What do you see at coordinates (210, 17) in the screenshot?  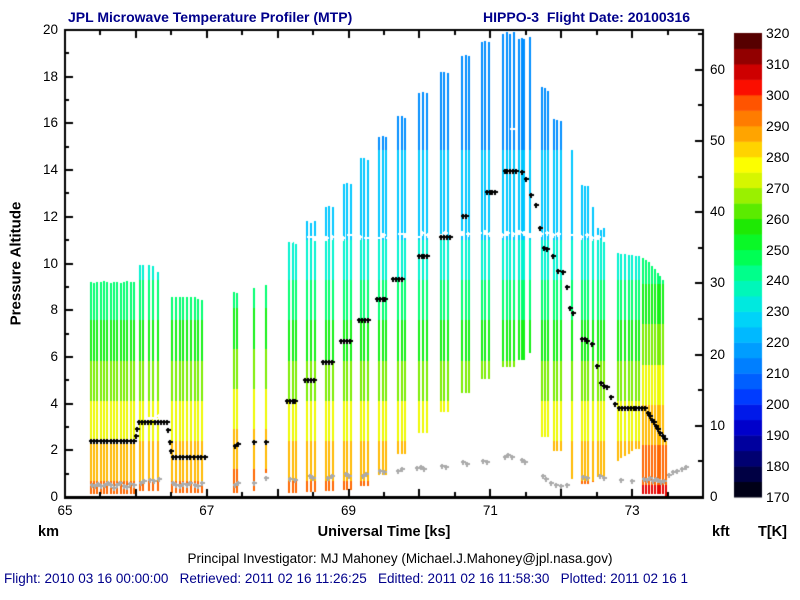 I see `plot-title: JPL Microwave Temperature Profiler (MTP)` at bounding box center [210, 17].